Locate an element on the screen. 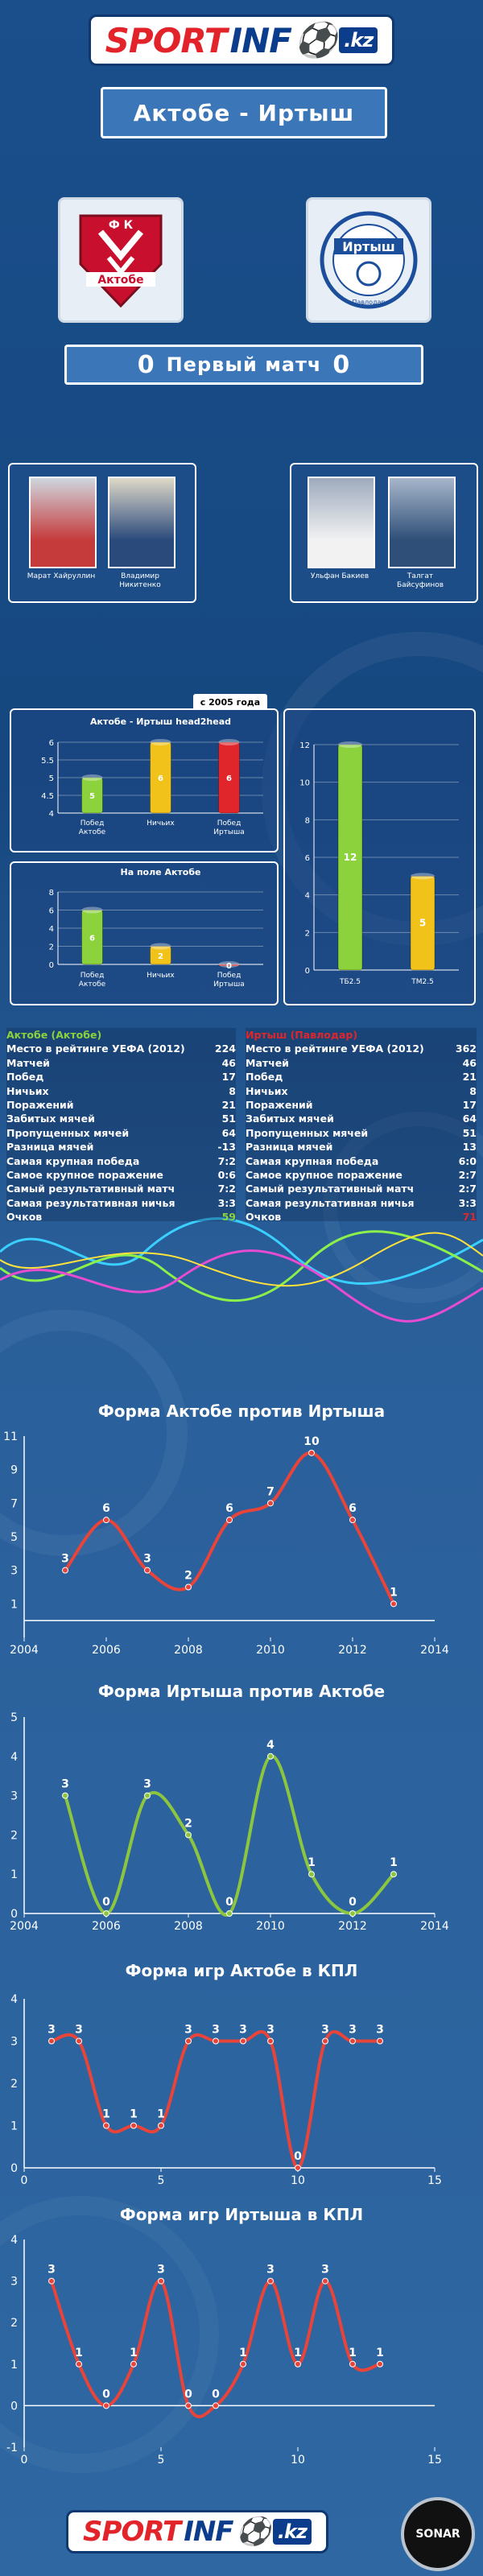  stats-label: Очков is located at coordinates (264, 1217).